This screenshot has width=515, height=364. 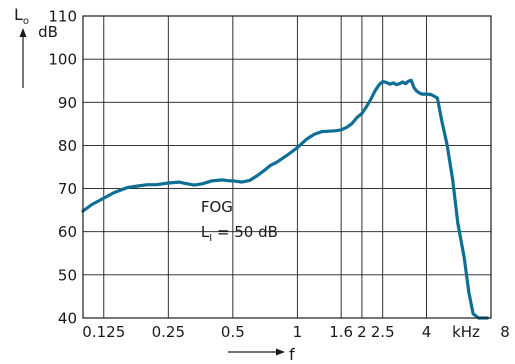 What do you see at coordinates (505, 332) in the screenshot?
I see `x-tick-label: 8` at bounding box center [505, 332].